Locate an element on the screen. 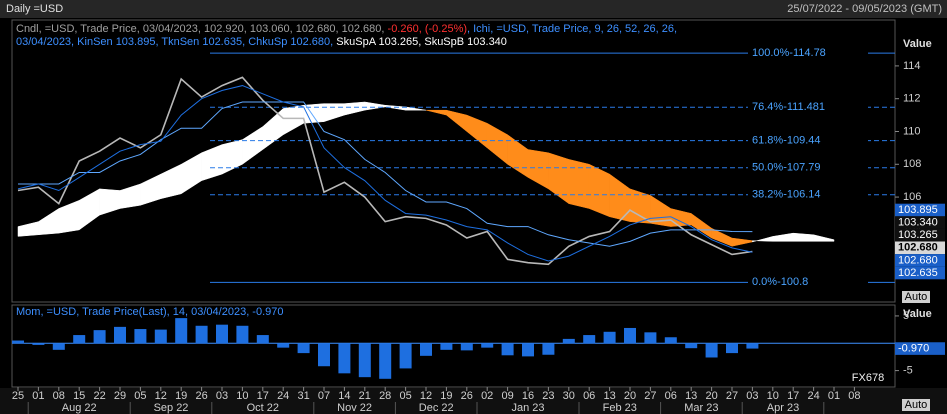 The width and height of the screenshot is (947, 414). x-tick-label: 30 is located at coordinates (569, 396).